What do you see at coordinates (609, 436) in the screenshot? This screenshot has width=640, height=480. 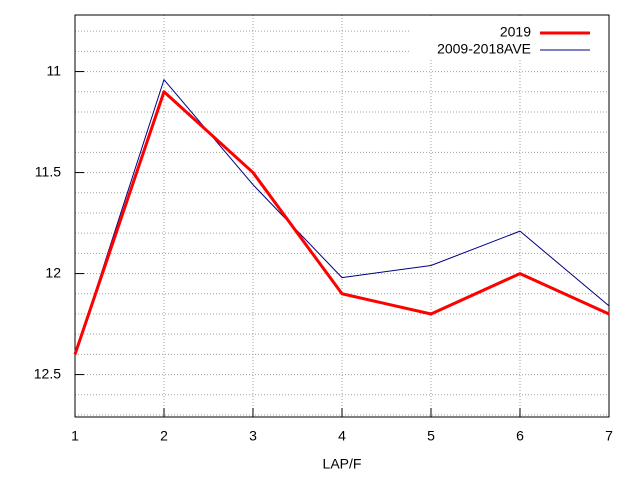 I see `x-tick-label: 7` at bounding box center [609, 436].